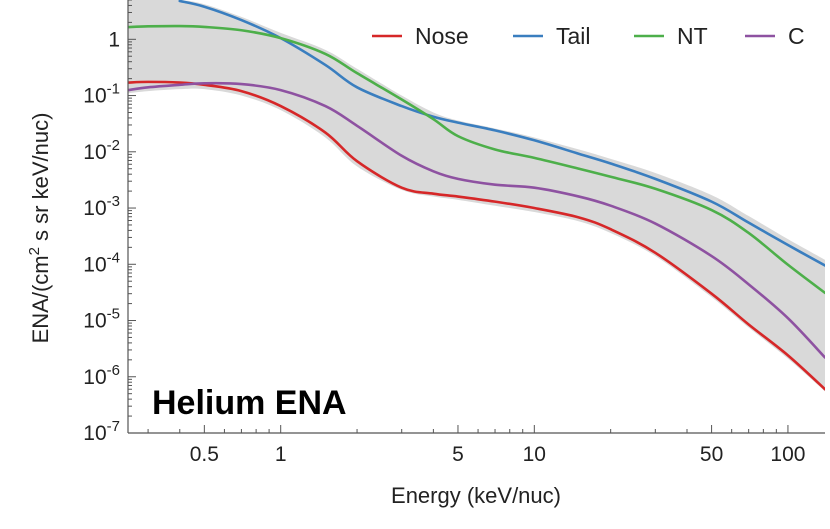 Image resolution: width=830 pixels, height=529 pixels. I want to click on x-tick-labels: 0.5 1 5 10 50 100, so click(498, 454).